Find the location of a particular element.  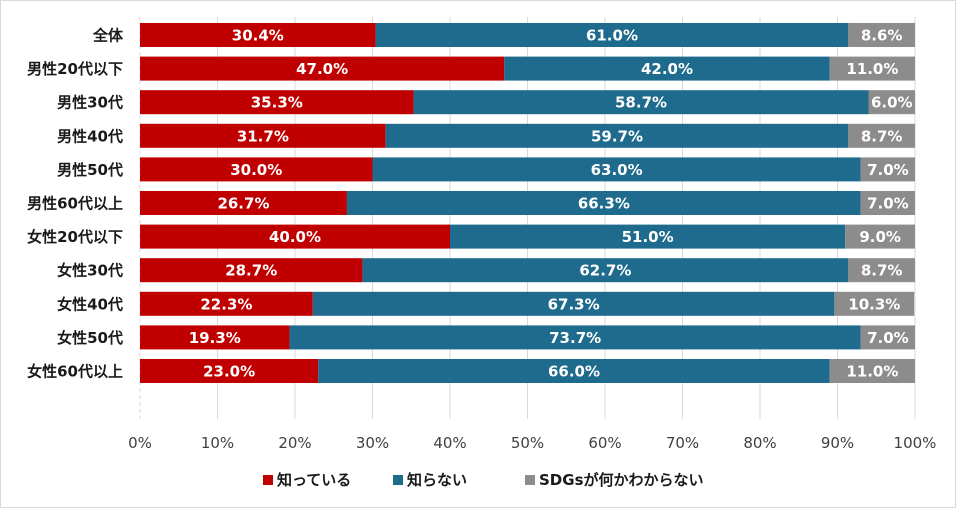

data-label: 28.7% is located at coordinates (251, 271).